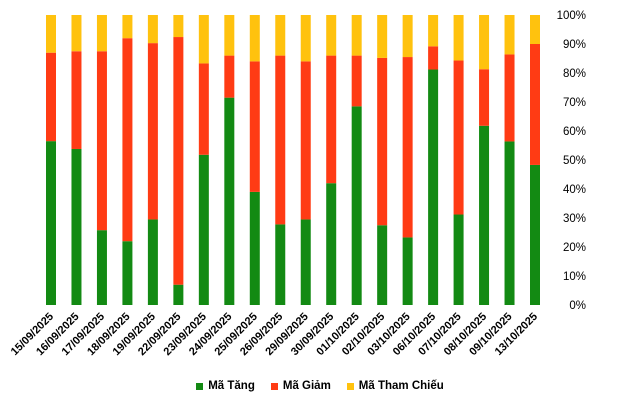 The height and width of the screenshot is (400, 640). I want to click on y-tick-label: 40%, so click(574, 190).